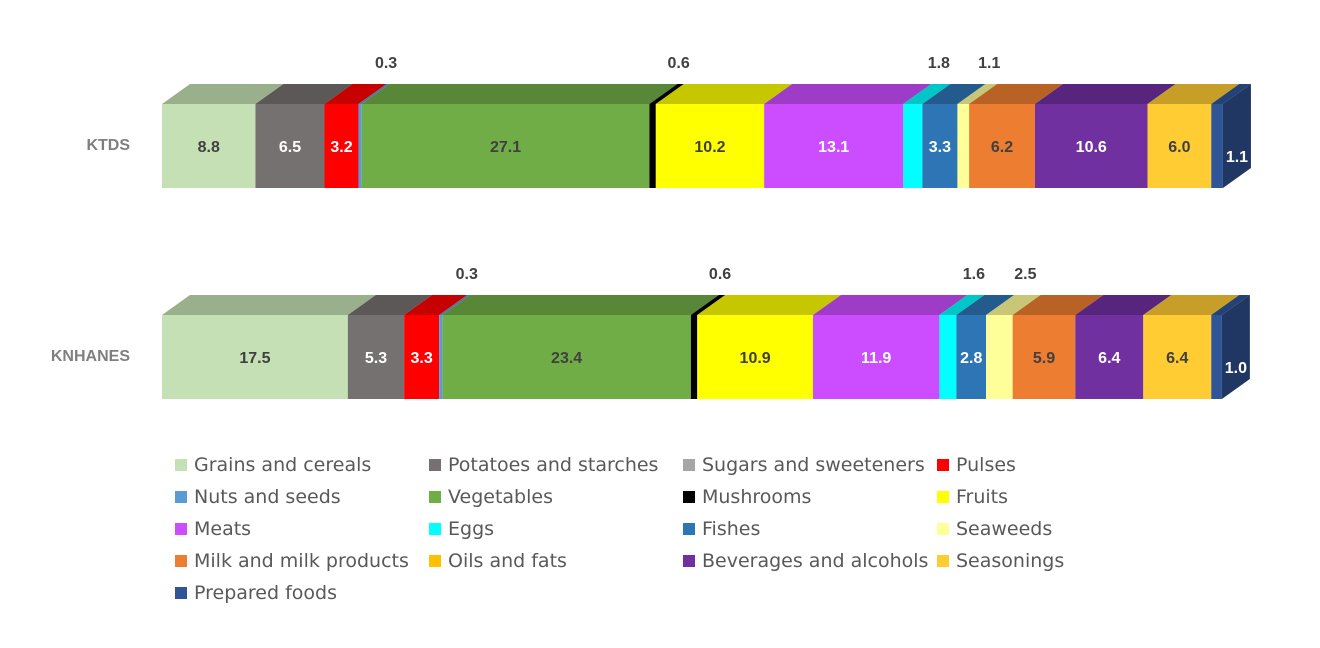 This screenshot has width=1320, height=648. I want to click on legend-label: Eggs, so click(471, 529).